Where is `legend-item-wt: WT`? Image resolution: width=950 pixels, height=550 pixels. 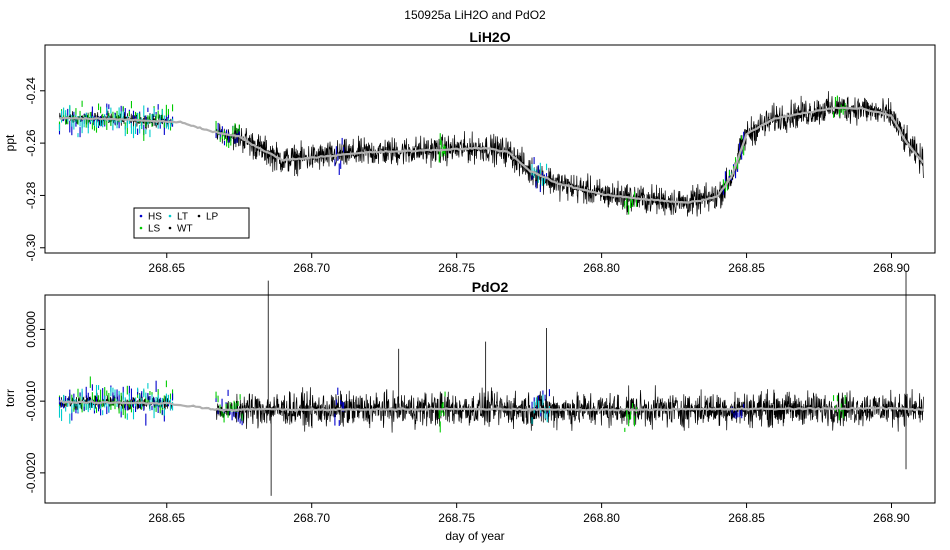
legend-item-wt: WT is located at coordinates (180, 229).